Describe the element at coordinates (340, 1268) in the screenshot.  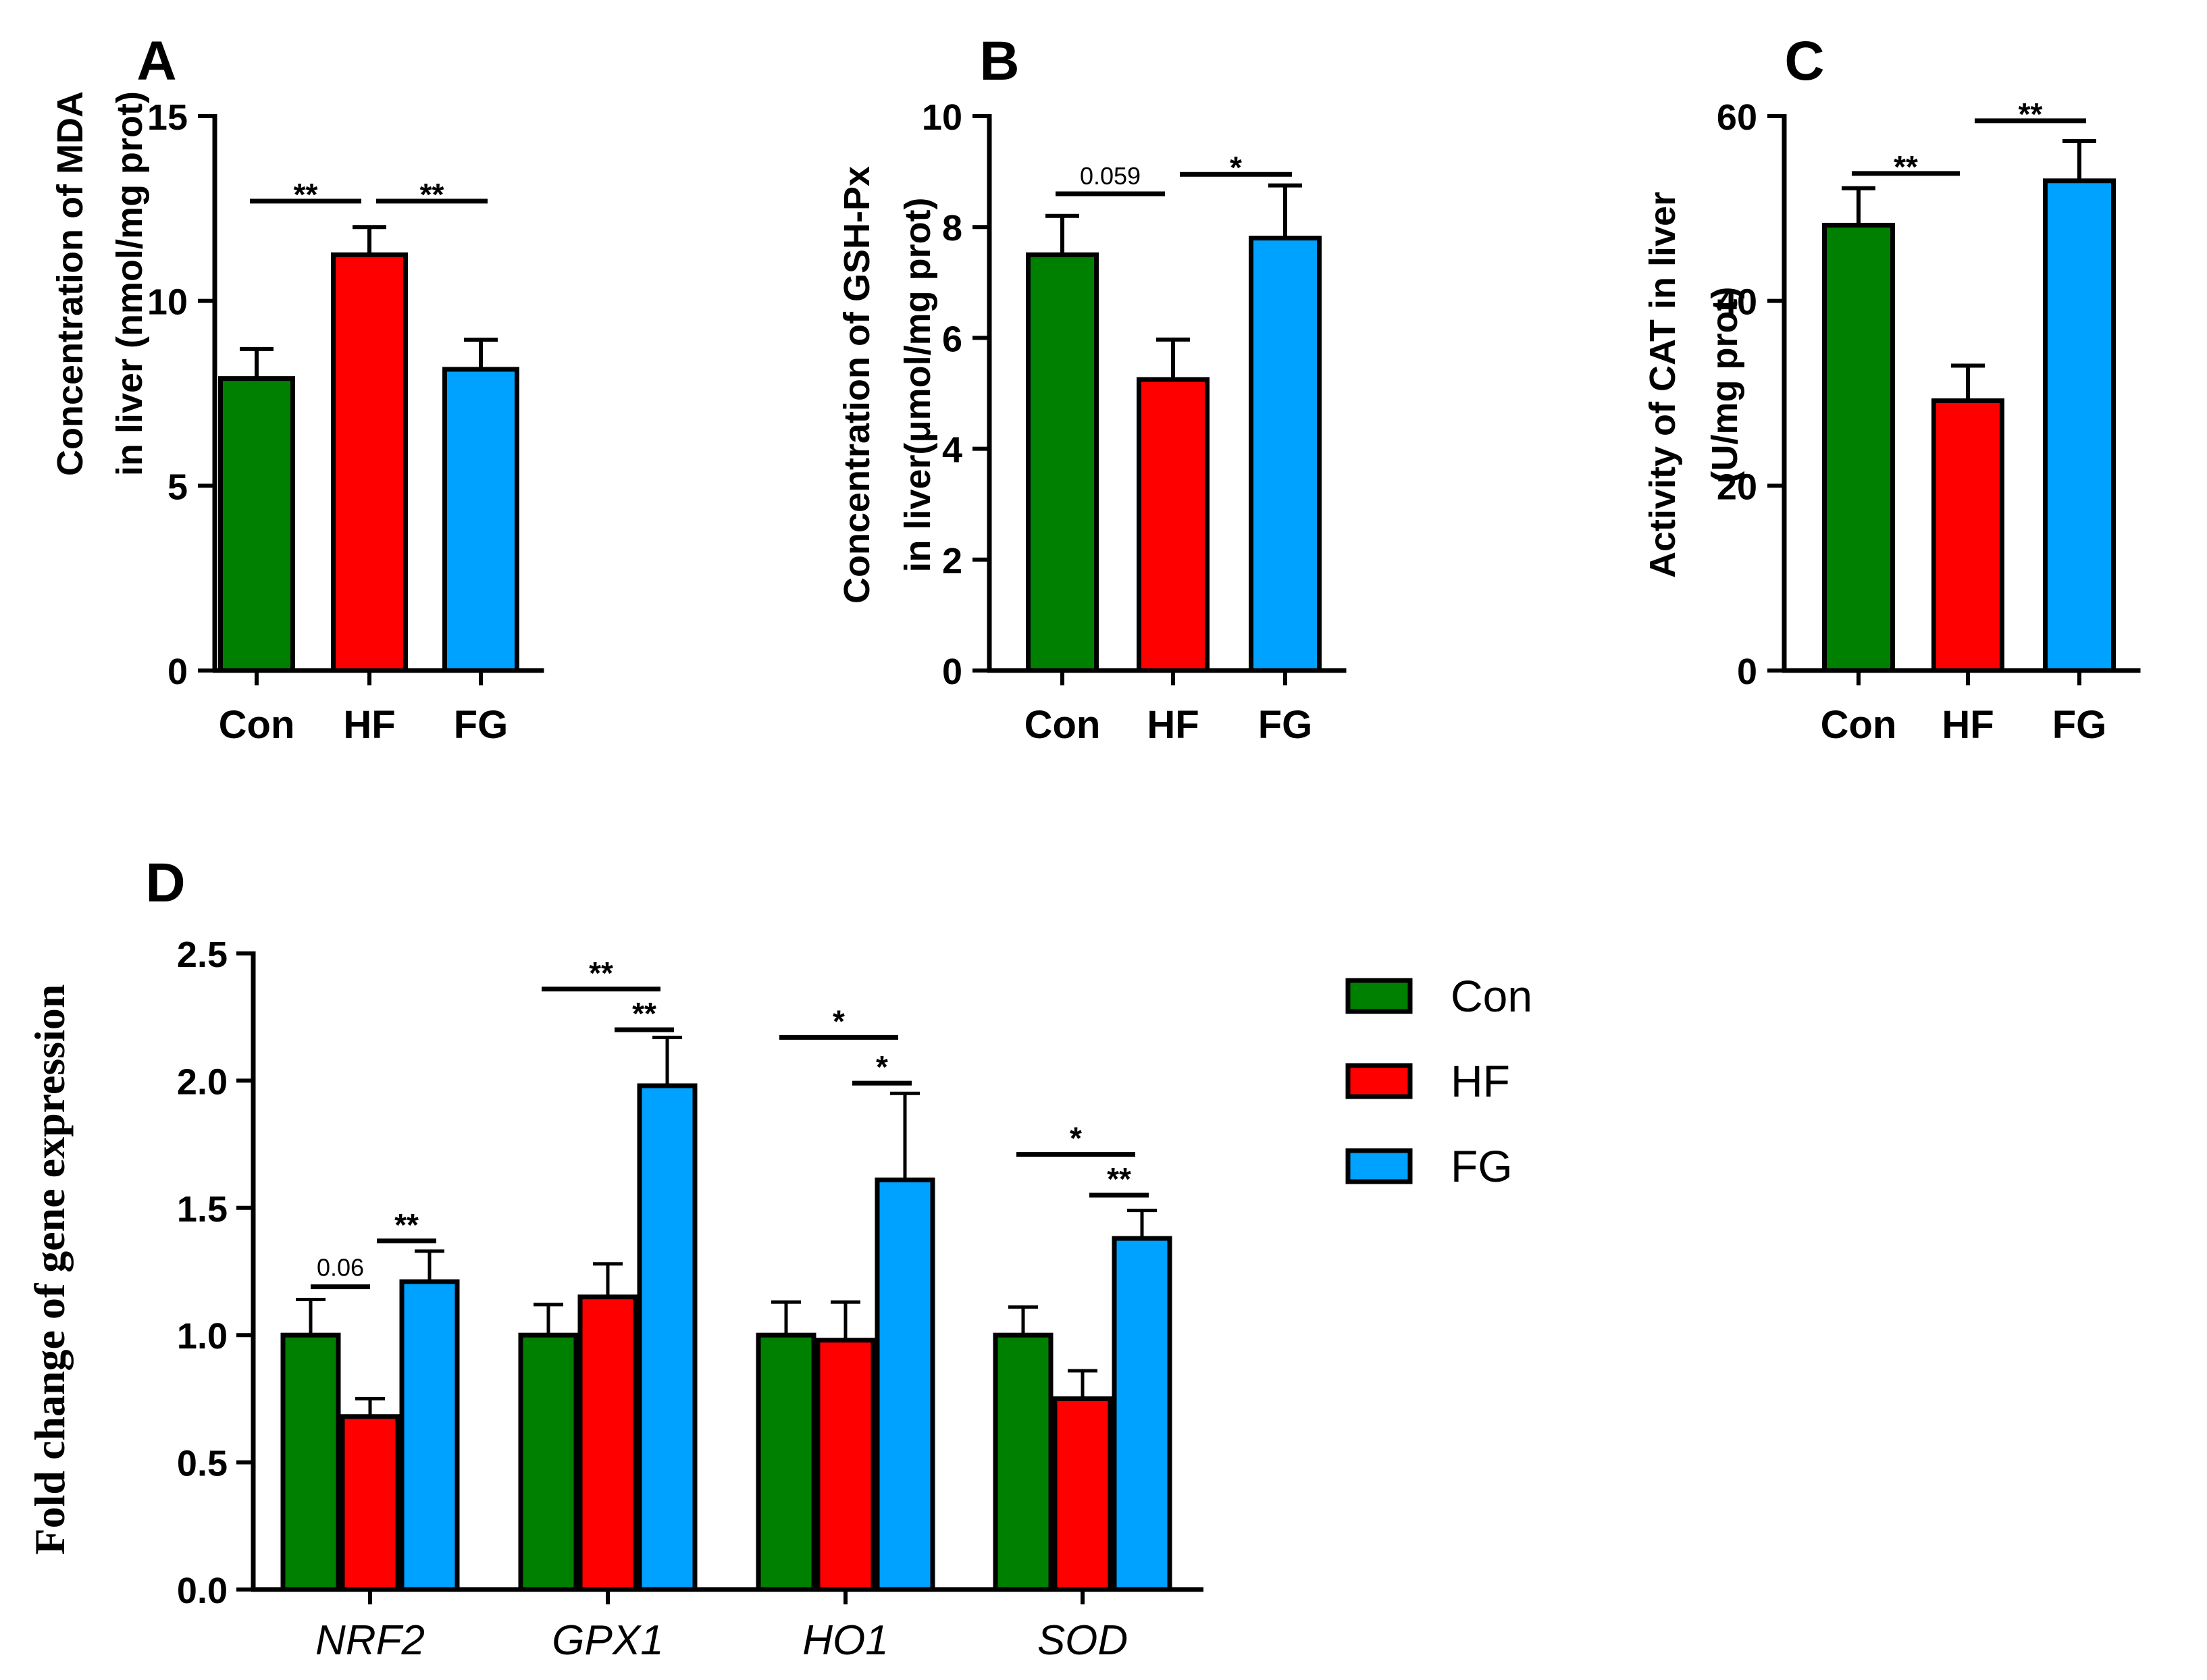
I see `significance-label: 0.06` at that location.